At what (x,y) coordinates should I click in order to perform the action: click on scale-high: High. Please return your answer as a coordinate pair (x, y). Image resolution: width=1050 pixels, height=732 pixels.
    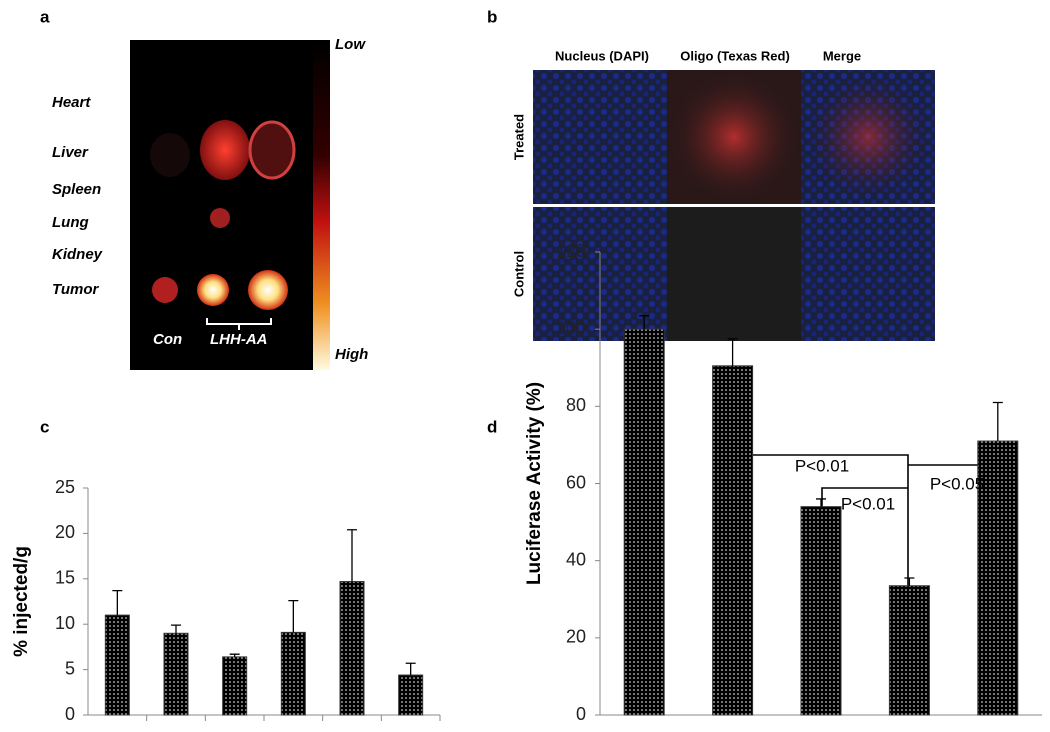
    Looking at the image, I should click on (351, 354).